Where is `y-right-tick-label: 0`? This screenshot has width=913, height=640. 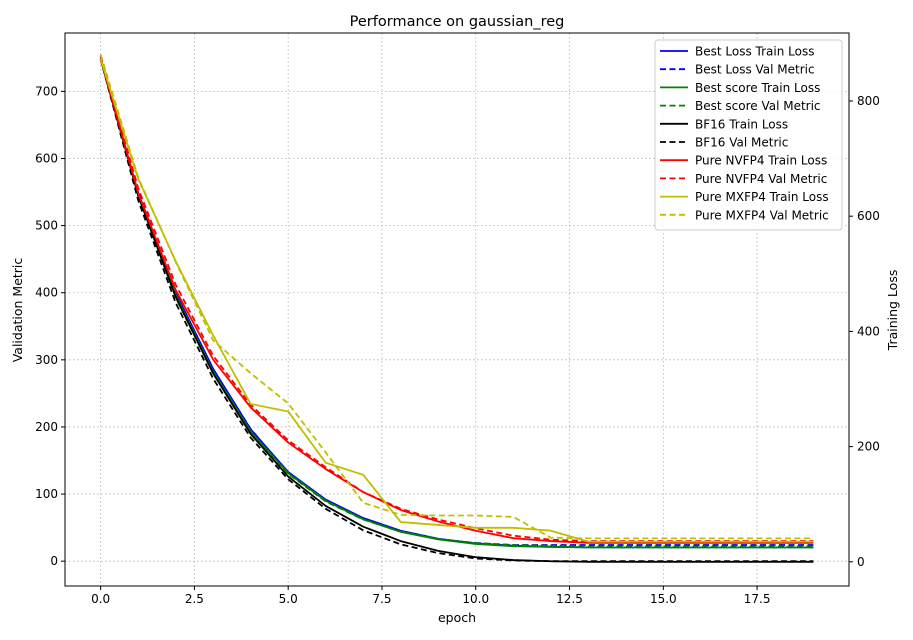
y-right-tick-label: 0 is located at coordinates (861, 562).